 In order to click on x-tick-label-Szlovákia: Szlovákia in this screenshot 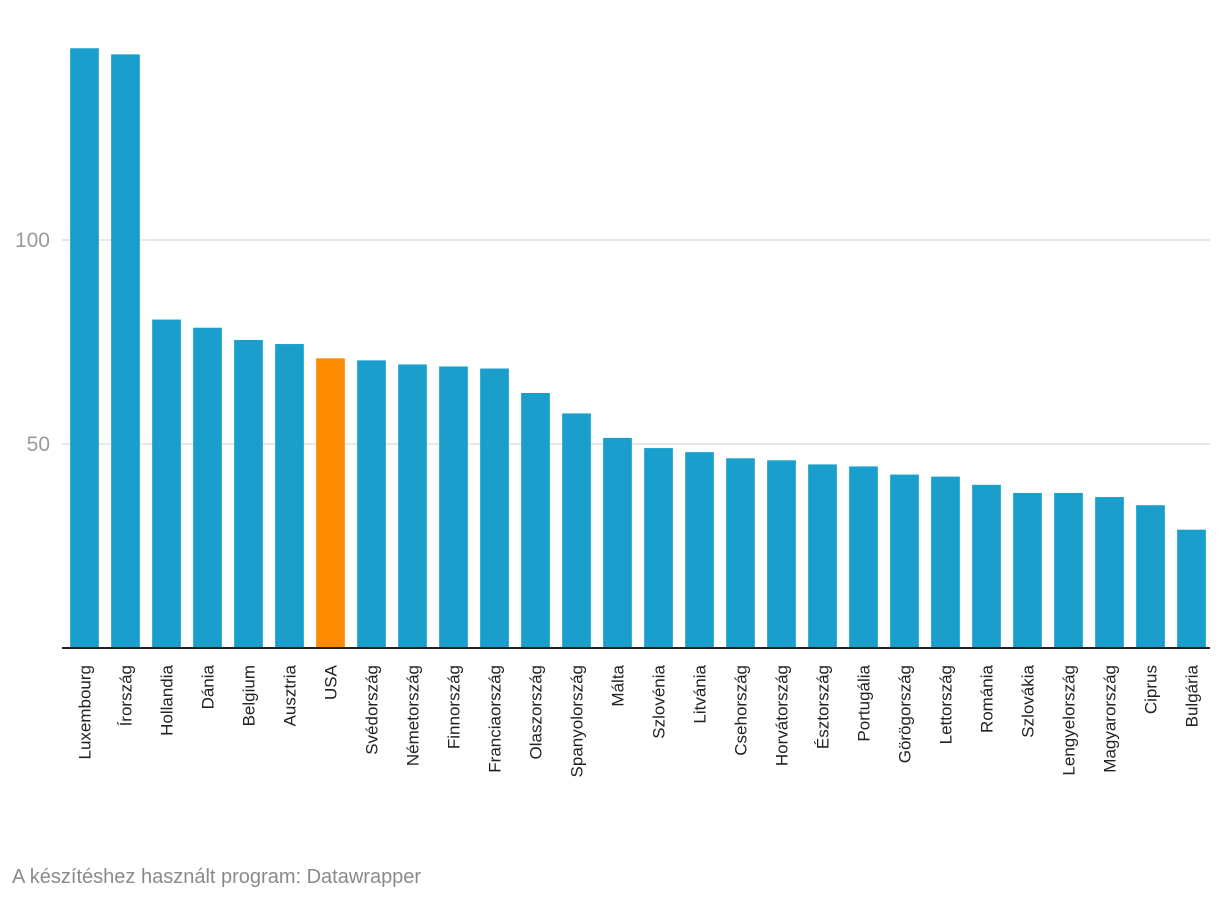, I will do `click(1028, 700)`.